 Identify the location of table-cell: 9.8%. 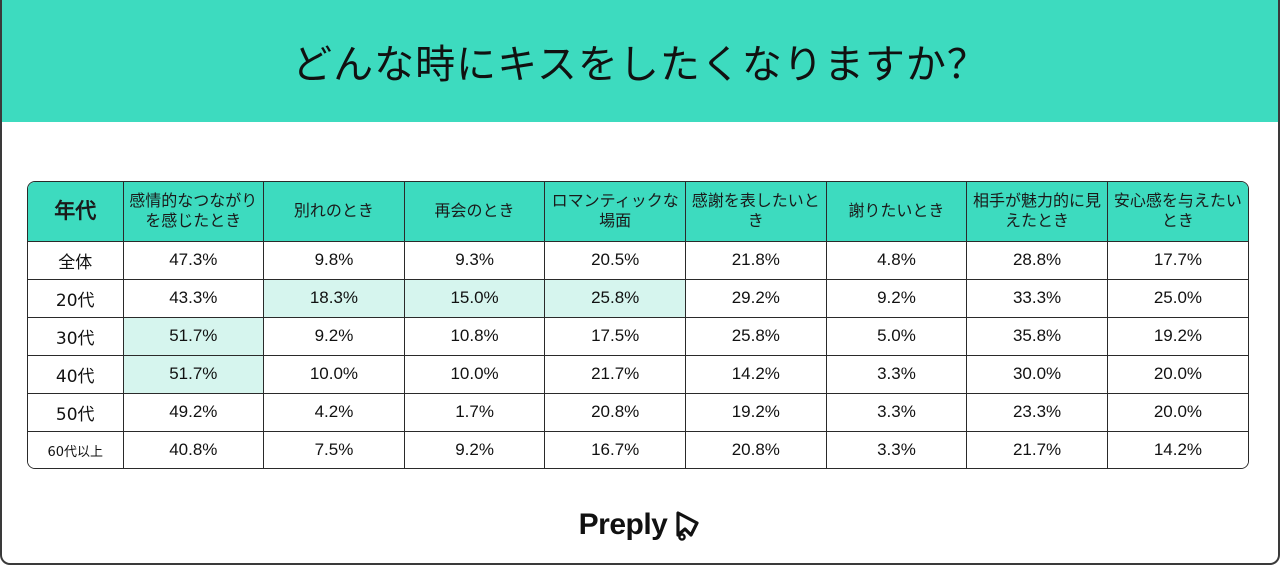
(334, 260).